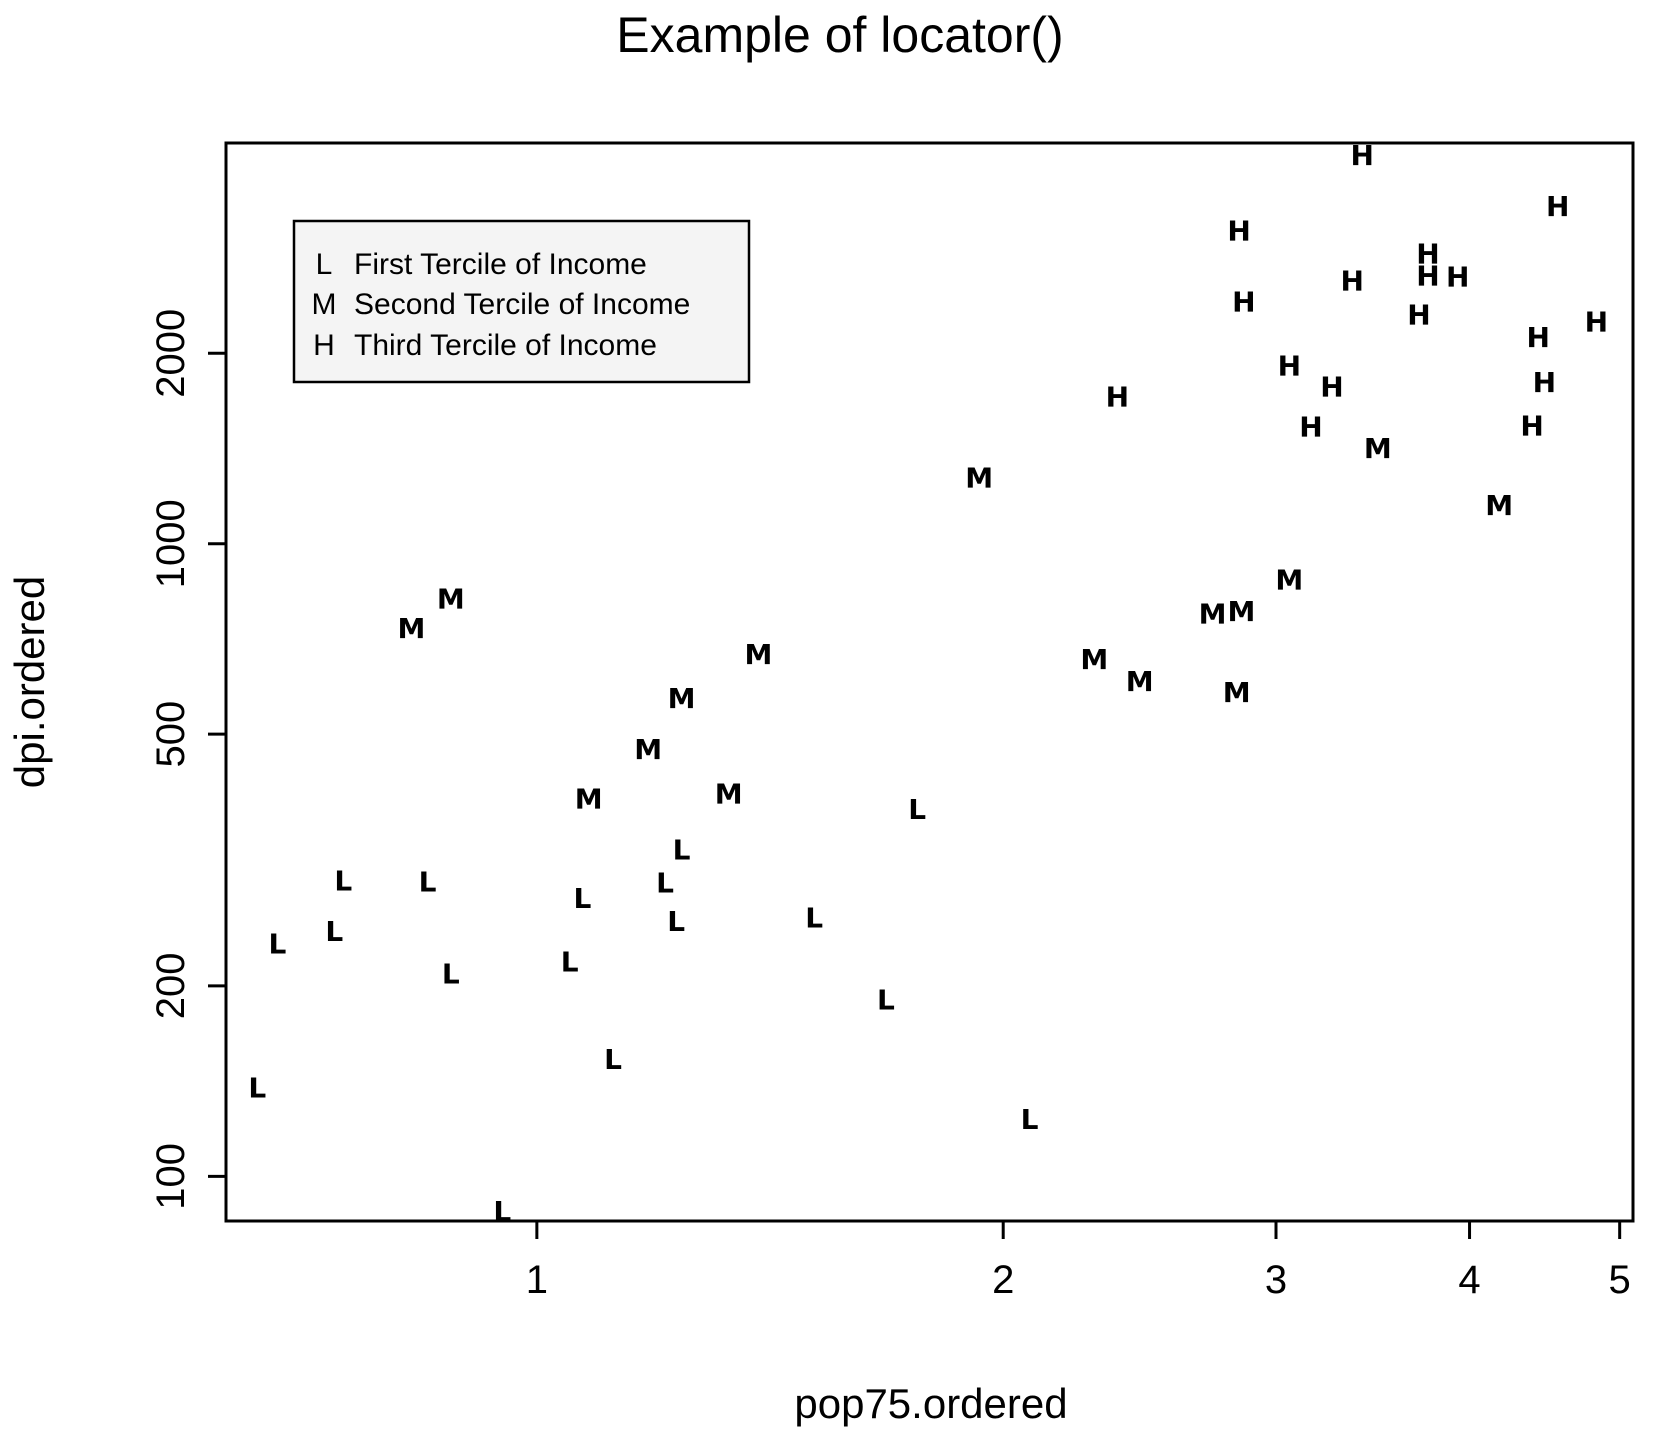 The width and height of the screenshot is (1653, 1455). Describe the element at coordinates (171, 1176) in the screenshot. I see `y-tick-label: 100` at that location.